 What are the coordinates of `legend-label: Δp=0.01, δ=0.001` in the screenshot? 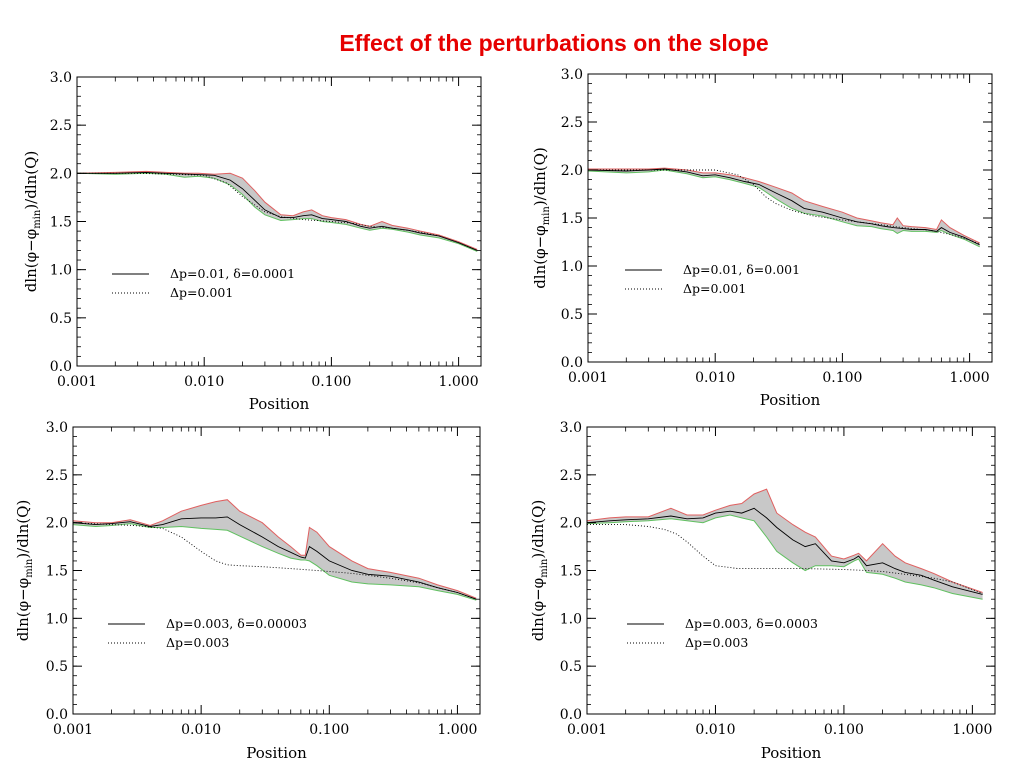 It's located at (741, 269).